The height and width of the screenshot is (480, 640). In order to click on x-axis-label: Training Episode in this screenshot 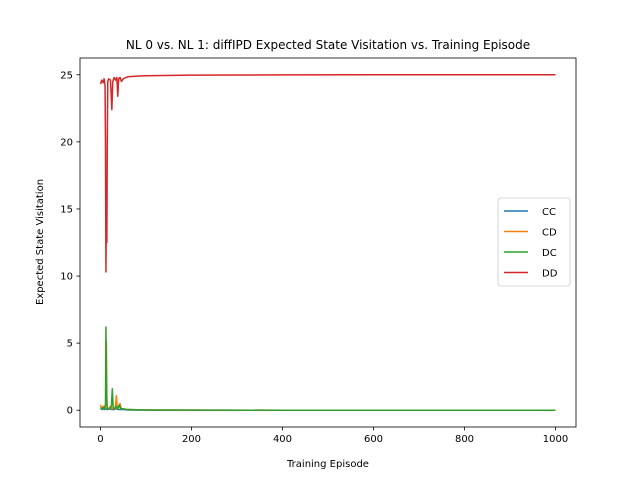, I will do `click(327, 464)`.